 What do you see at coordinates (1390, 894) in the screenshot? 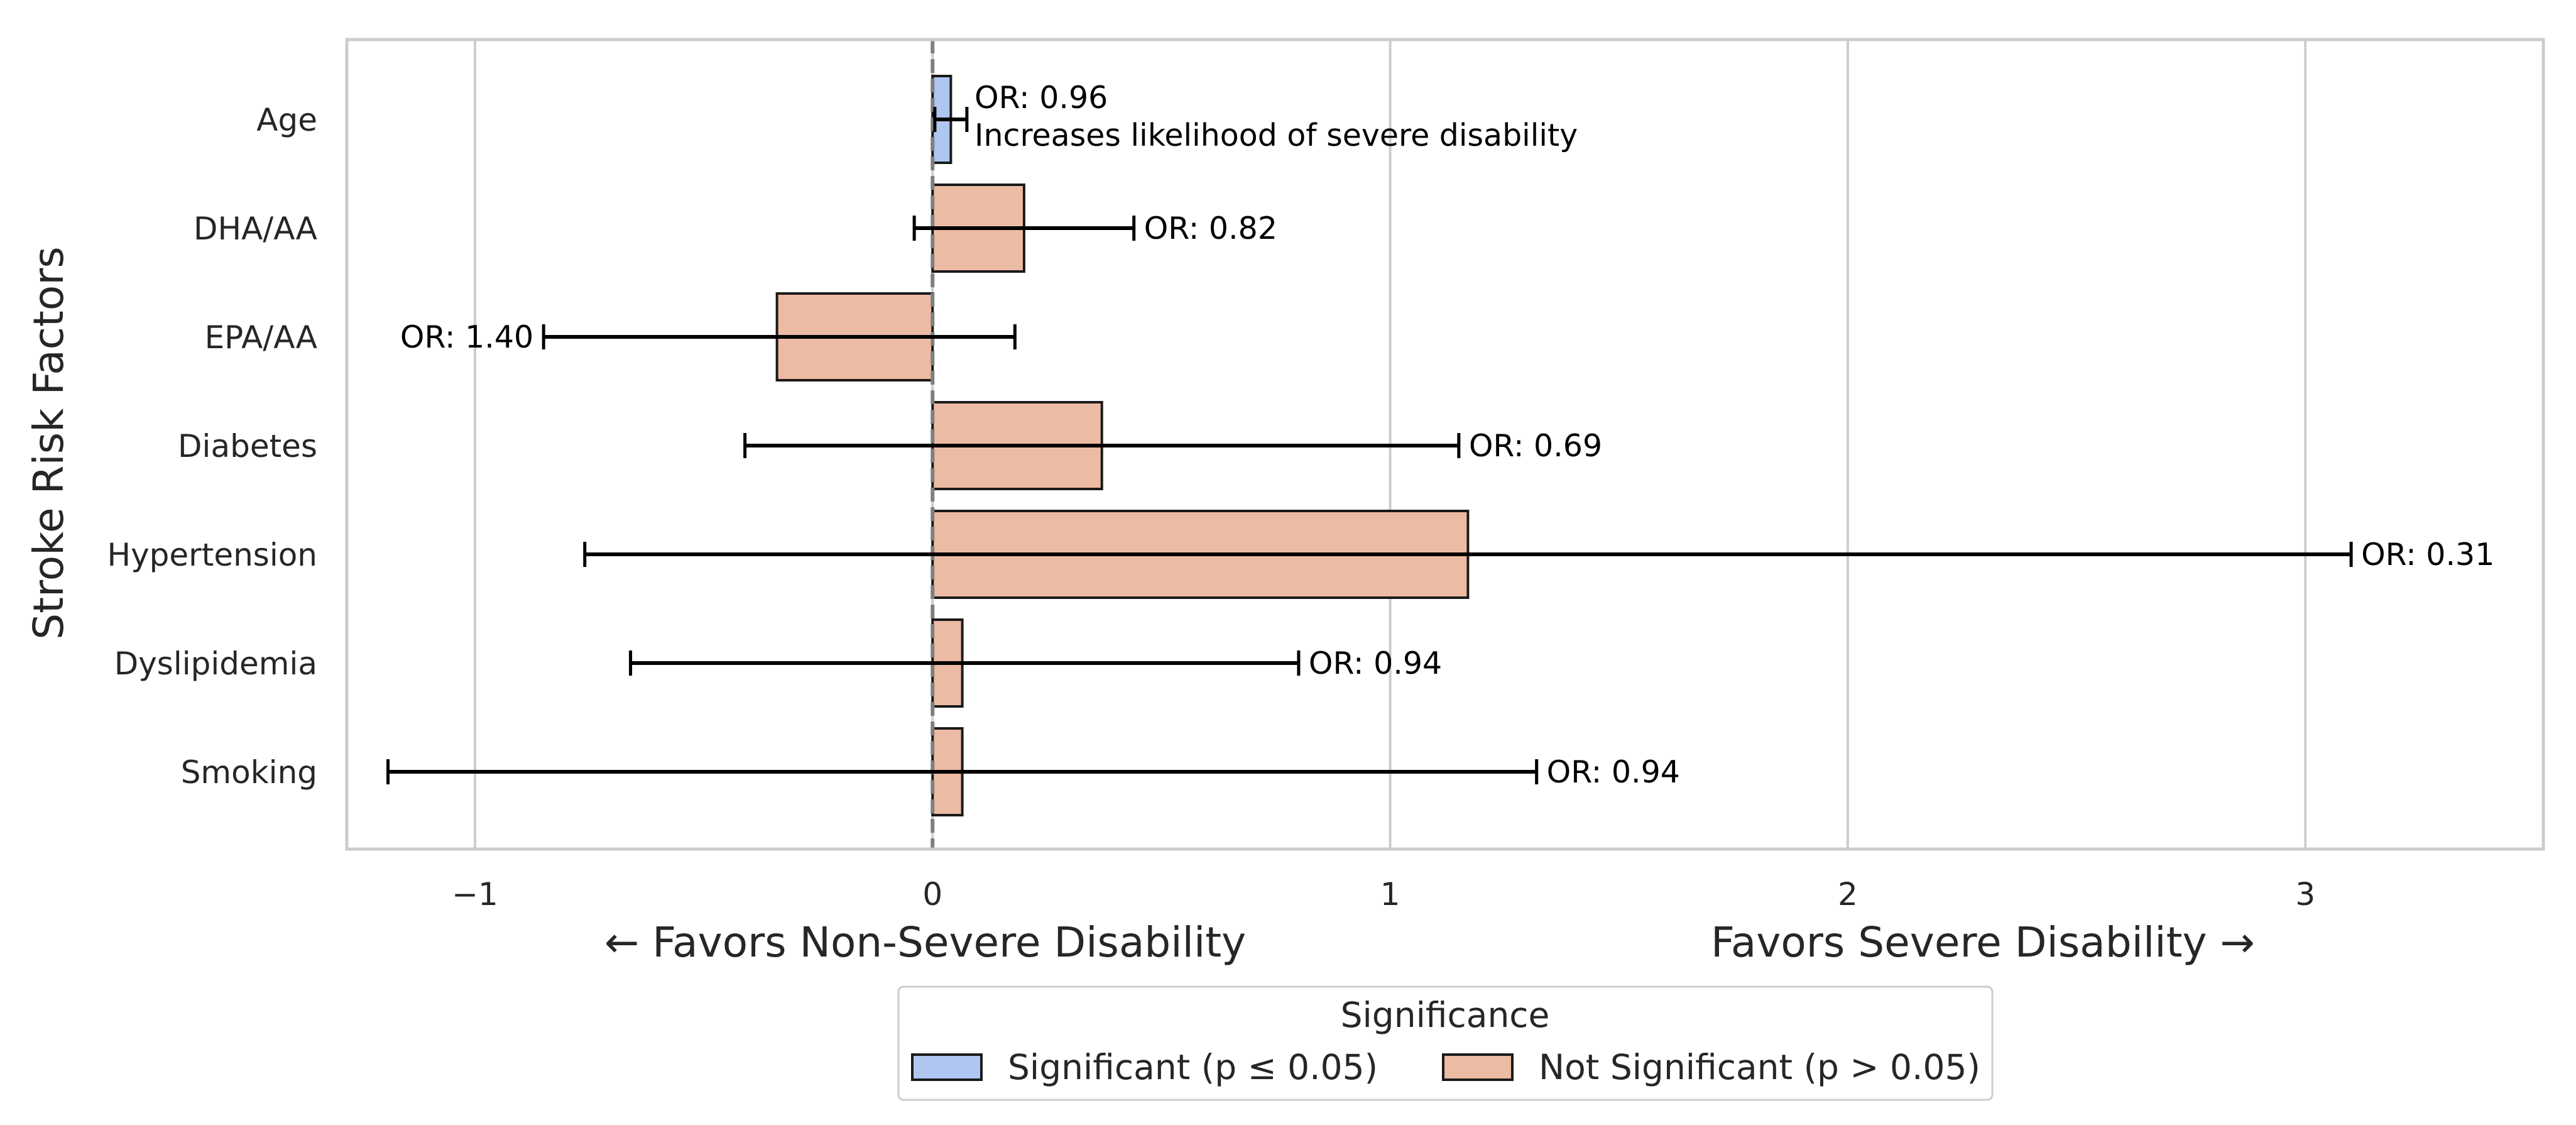
I see `x-tick-label: 1` at bounding box center [1390, 894].